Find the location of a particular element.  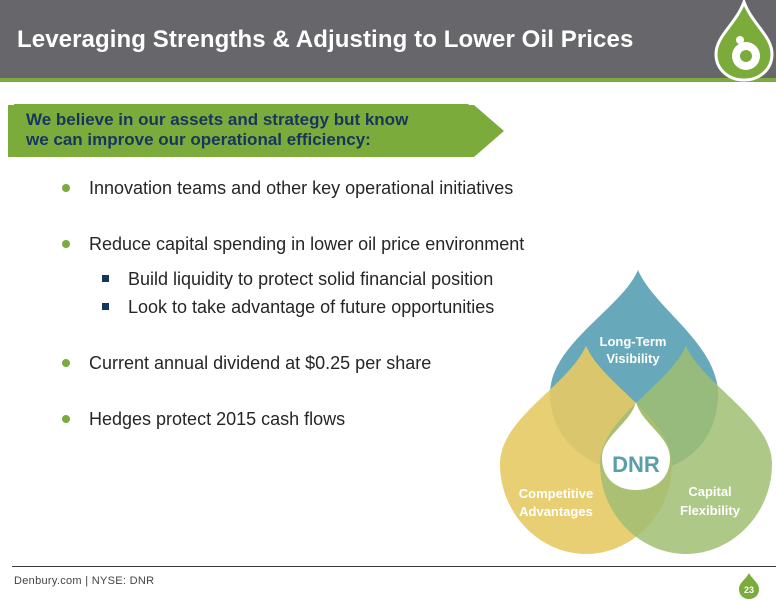

drop-capital-flexibility is located at coordinates (686, 450).